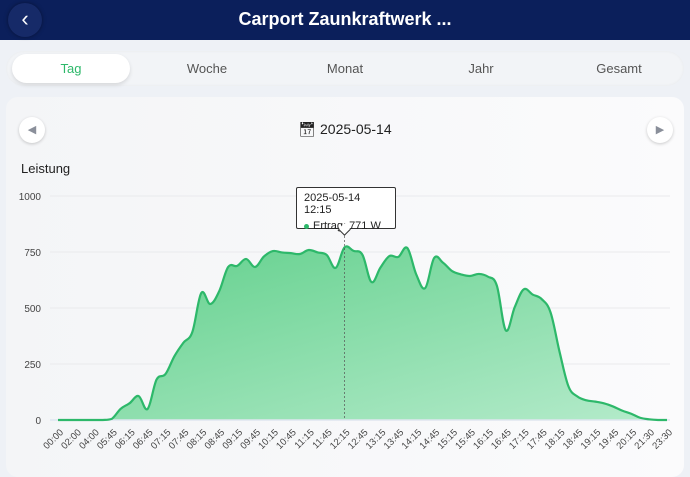  I want to click on tab-jahr: Jahr, so click(481, 68).